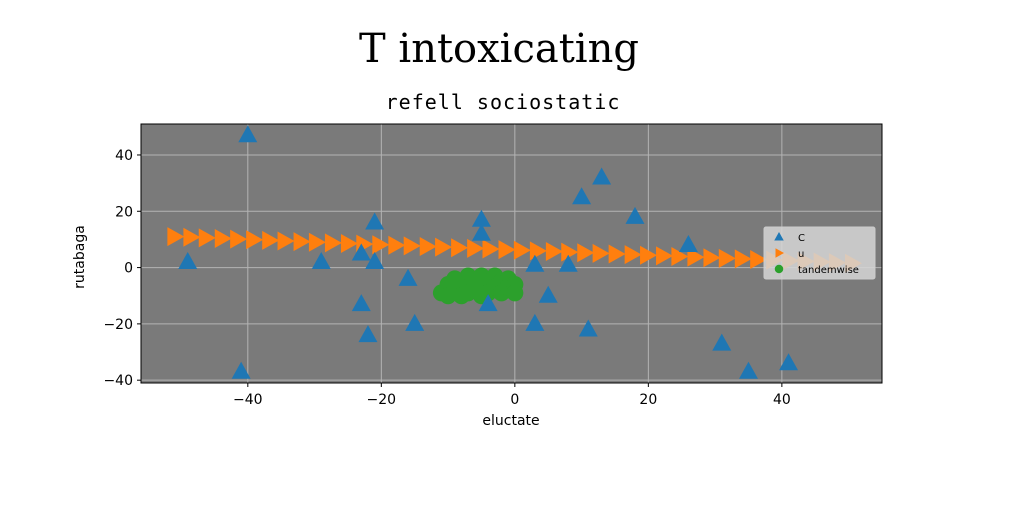 Image resolution: width=1024 pixels, height=512 pixels. What do you see at coordinates (118, 325) in the screenshot?
I see `y-tick-label: −20` at bounding box center [118, 325].